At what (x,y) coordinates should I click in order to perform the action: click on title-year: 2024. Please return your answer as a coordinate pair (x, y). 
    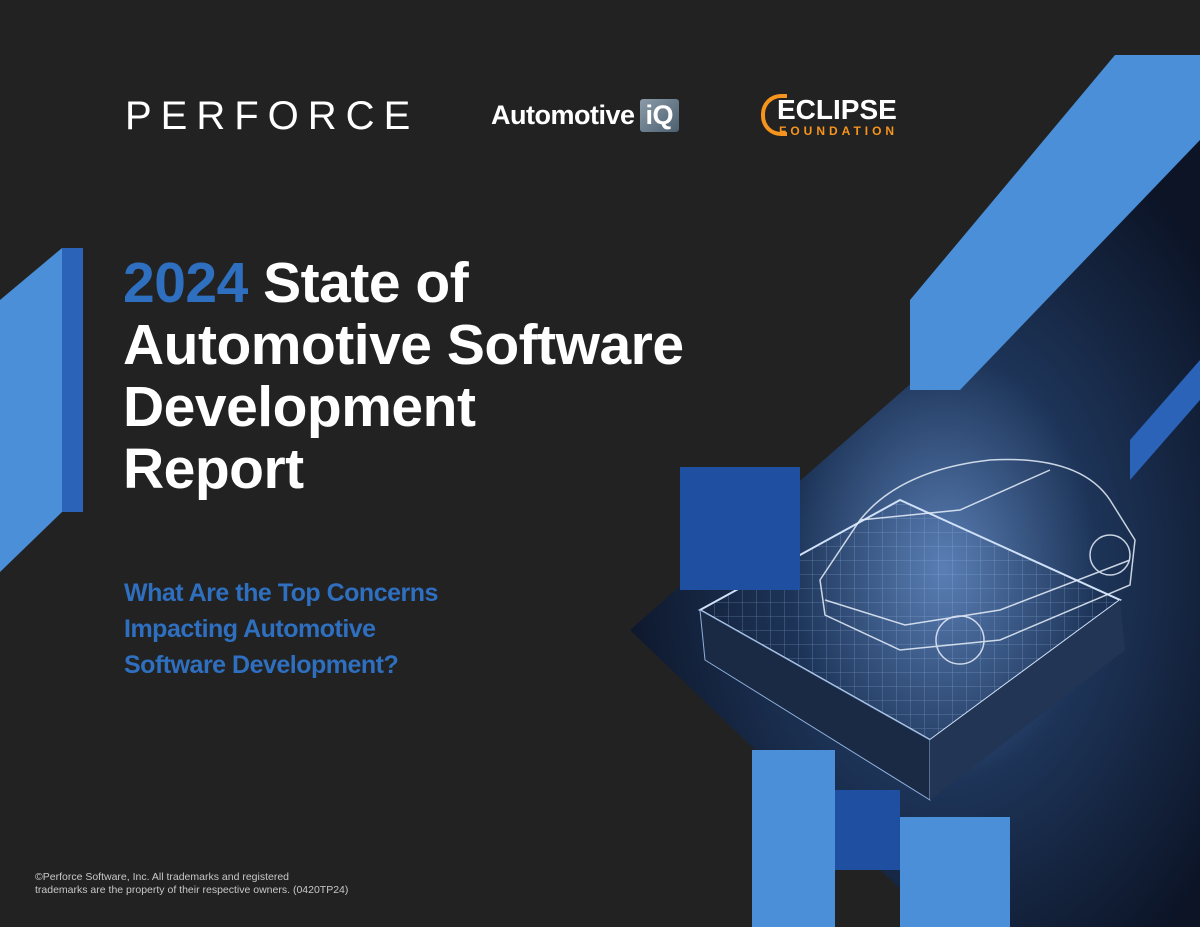
    Looking at the image, I should click on (185, 283).